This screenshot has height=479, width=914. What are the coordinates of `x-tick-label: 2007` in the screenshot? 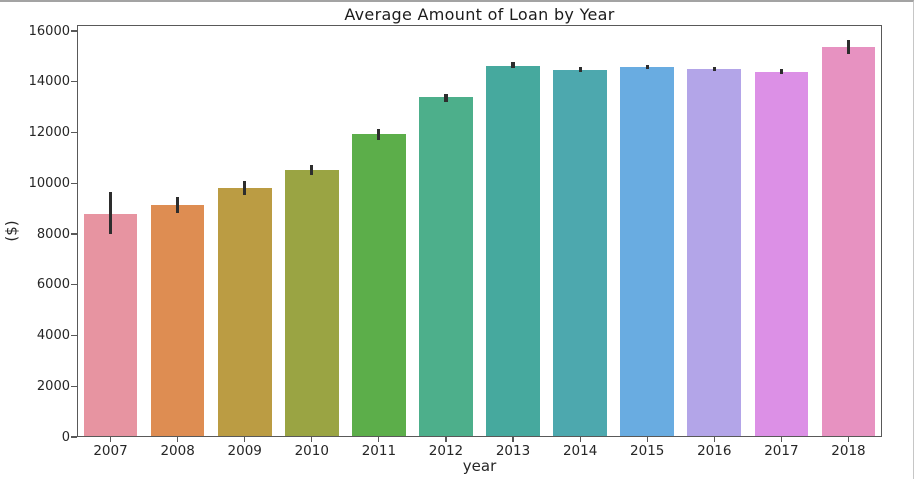 It's located at (110, 451).